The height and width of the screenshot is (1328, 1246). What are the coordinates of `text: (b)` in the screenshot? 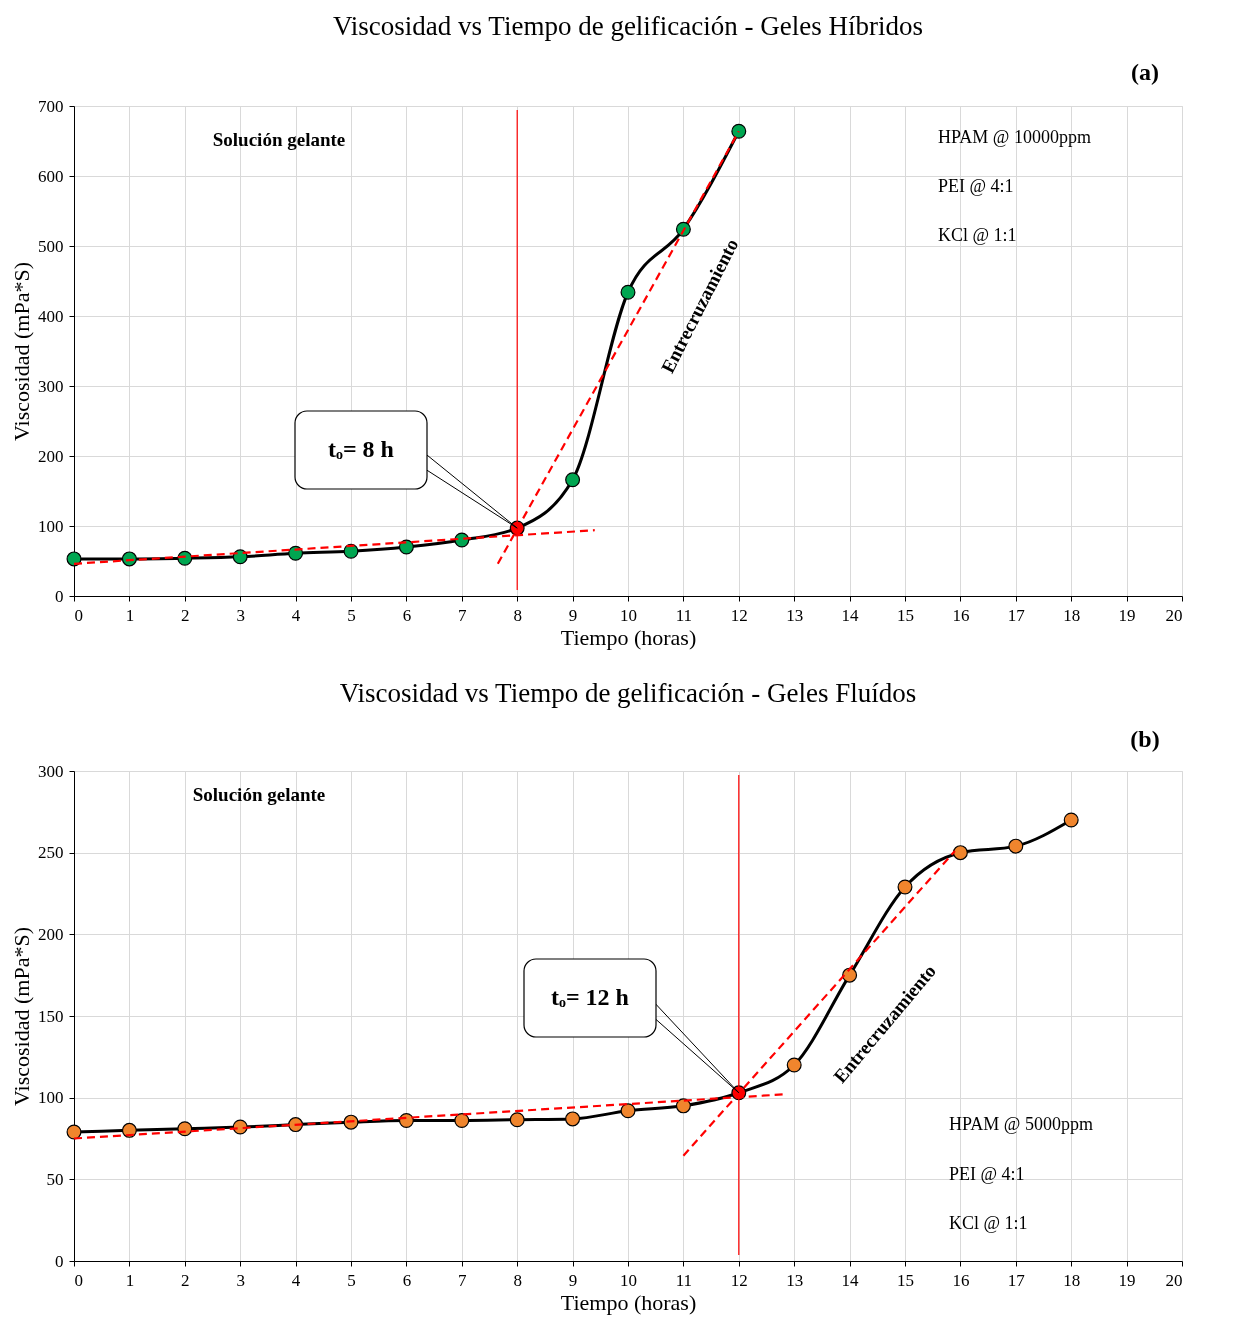 It's located at (1145, 739).